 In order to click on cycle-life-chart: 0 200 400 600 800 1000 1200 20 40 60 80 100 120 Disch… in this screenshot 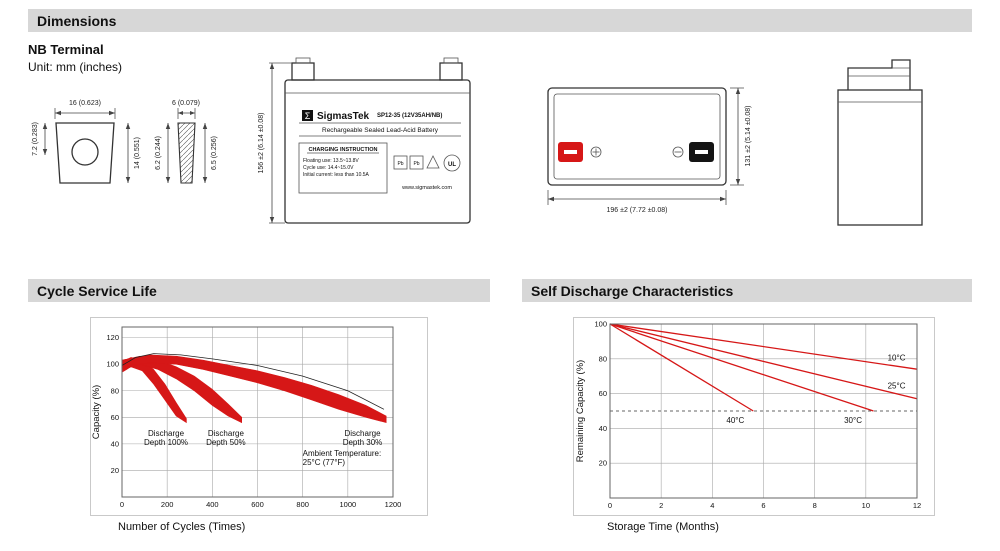, I will do `click(246, 417)`.